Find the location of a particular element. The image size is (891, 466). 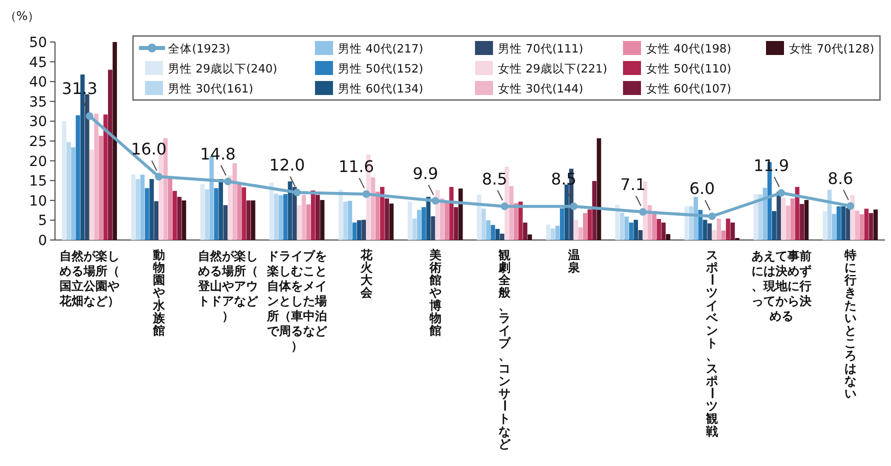

legend-label: 男性 29歳以下(240) is located at coordinates (223, 69).